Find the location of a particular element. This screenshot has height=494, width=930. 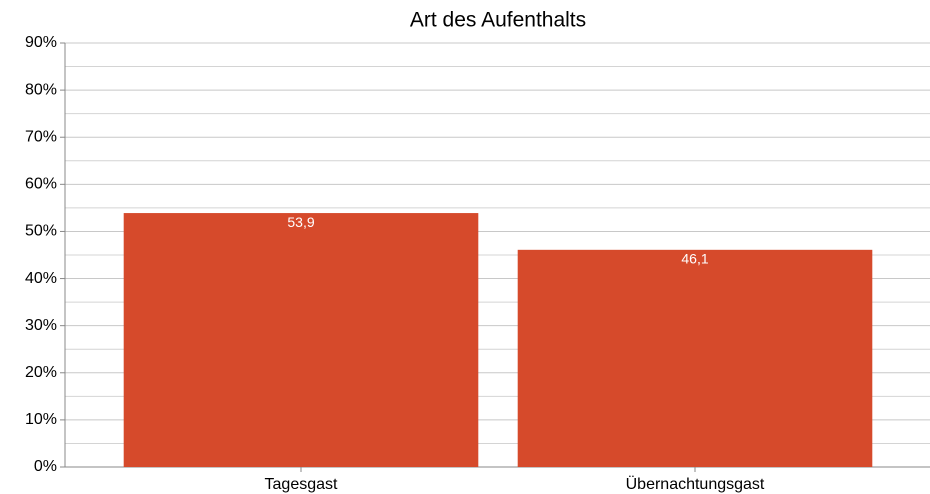

data-label: 46,1 is located at coordinates (694, 259).